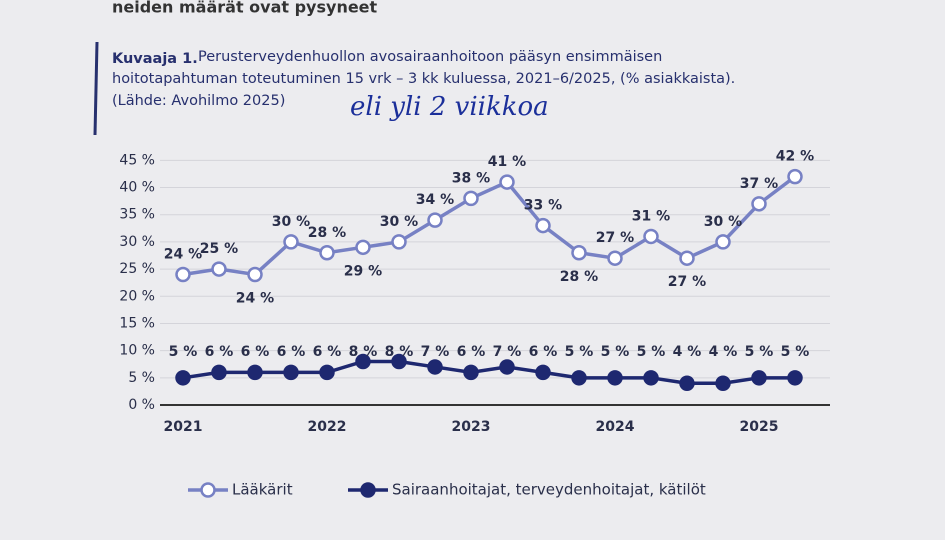  Describe the element at coordinates (137, 242) in the screenshot. I see `y-tick-label: 30 %` at that location.